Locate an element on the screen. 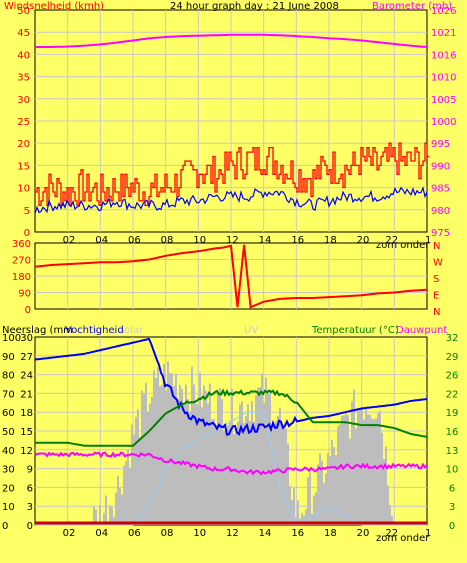  rain-tick-label: 24 is located at coordinates (26, 376).